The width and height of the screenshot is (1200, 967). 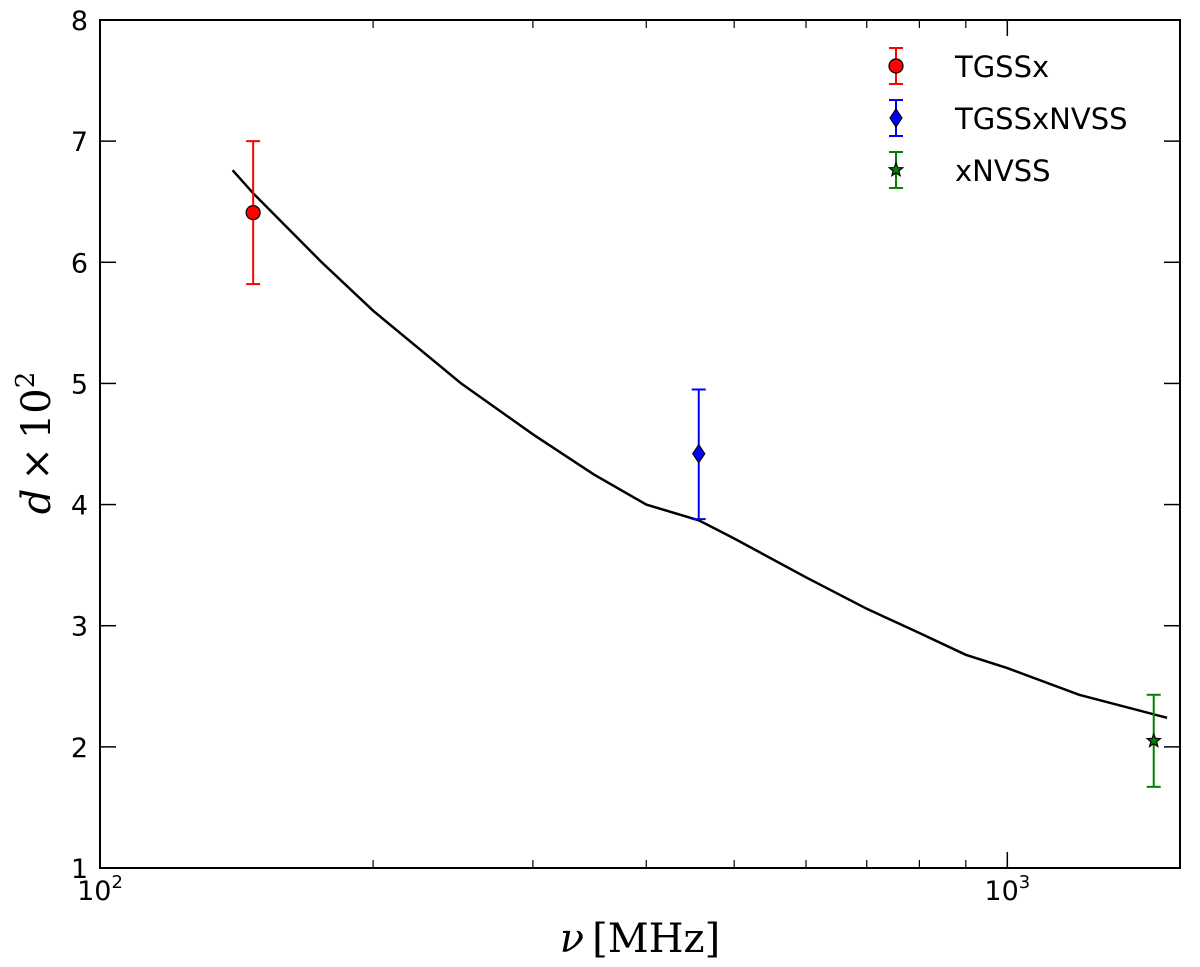 What do you see at coordinates (79, 263) in the screenshot?
I see `y-tick-label: 6` at bounding box center [79, 263].